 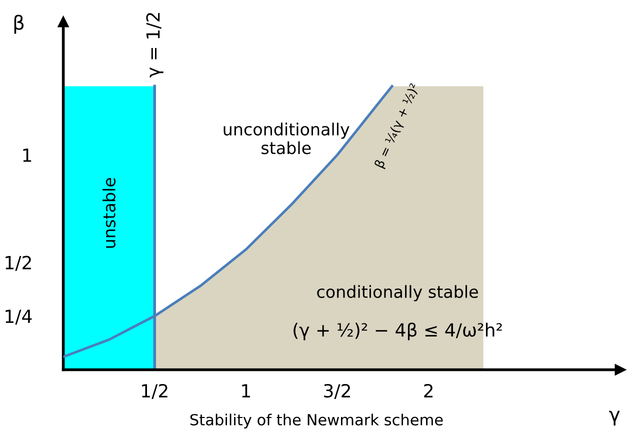 I want to click on x-tick-label: 1, so click(x=246, y=391).